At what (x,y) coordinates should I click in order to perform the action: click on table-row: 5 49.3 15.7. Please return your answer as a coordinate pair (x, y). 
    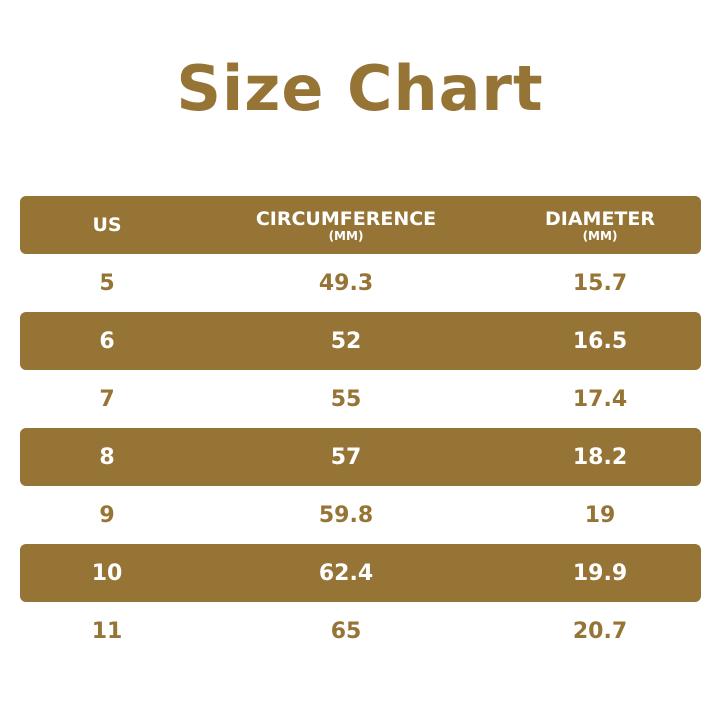
    Looking at the image, I should click on (360, 283).